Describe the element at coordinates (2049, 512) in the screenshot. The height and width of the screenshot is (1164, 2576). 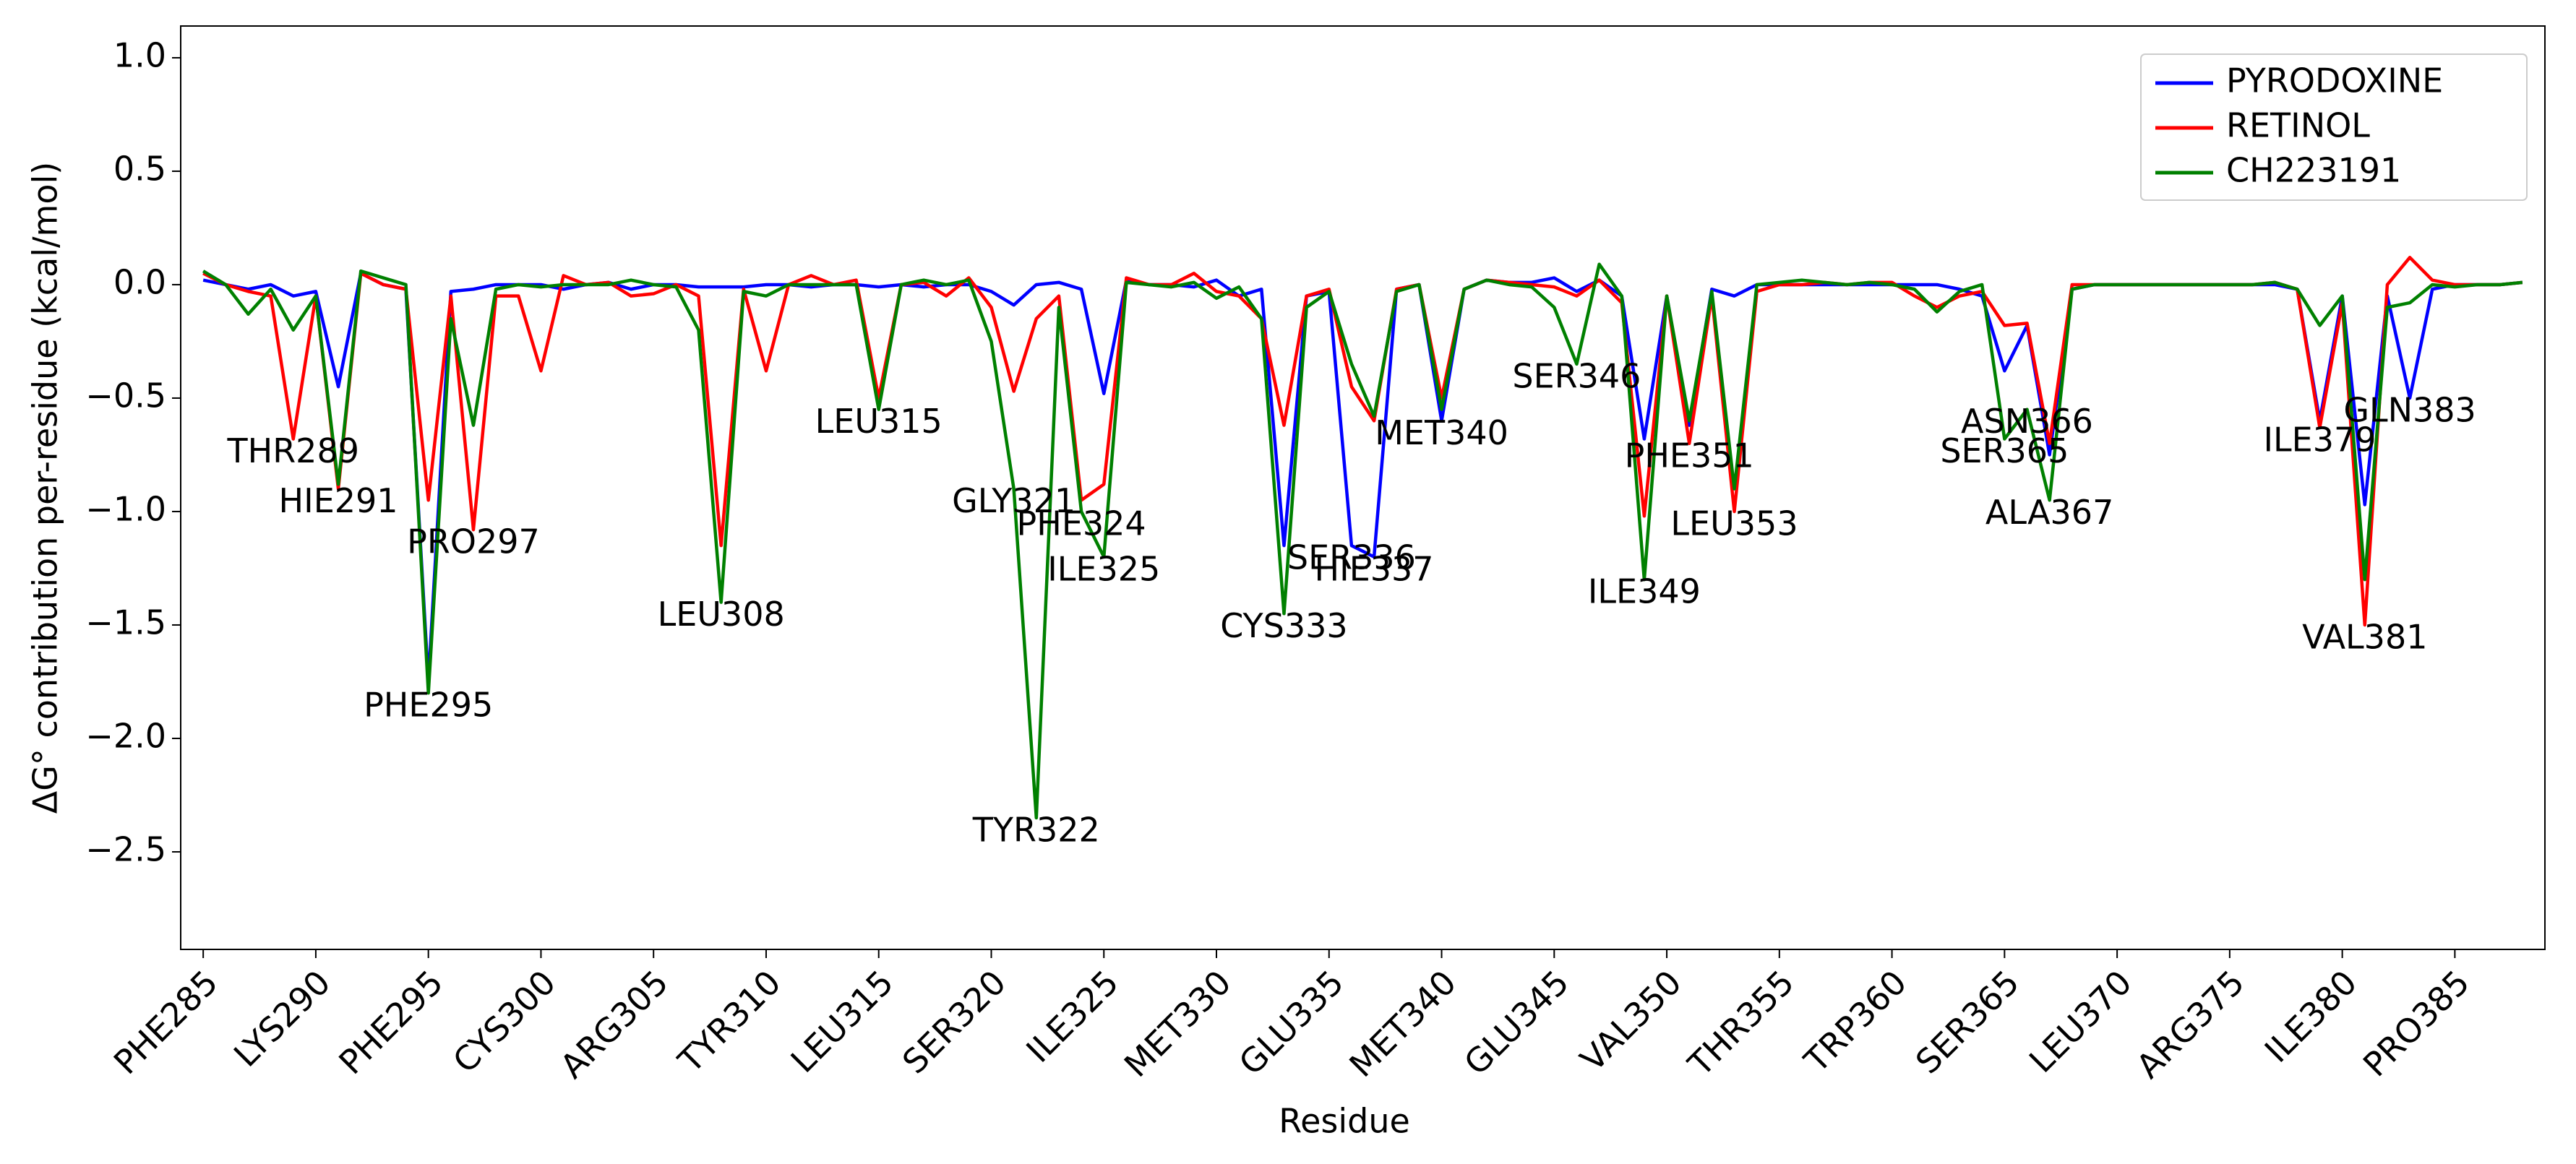
I see `annotation: ALA367` at that location.